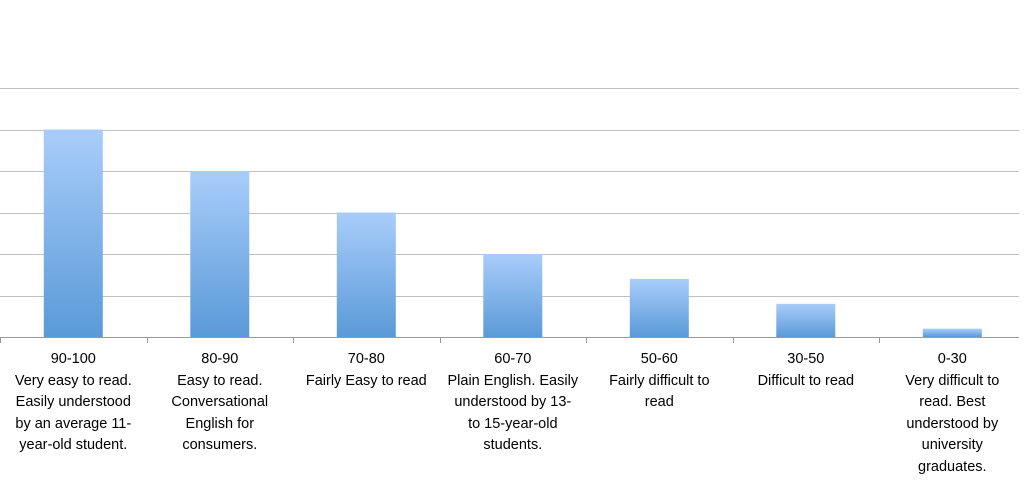 This screenshot has height=500, width=1024. Describe the element at coordinates (952, 466) in the screenshot. I see `x-tick-label-line: graduates.` at that location.